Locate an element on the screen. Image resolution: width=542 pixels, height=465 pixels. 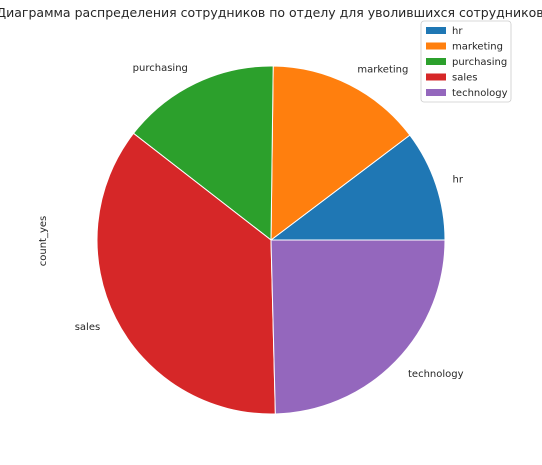
legend: hr marketing purchasing sales technology is located at coordinates (466, 61).